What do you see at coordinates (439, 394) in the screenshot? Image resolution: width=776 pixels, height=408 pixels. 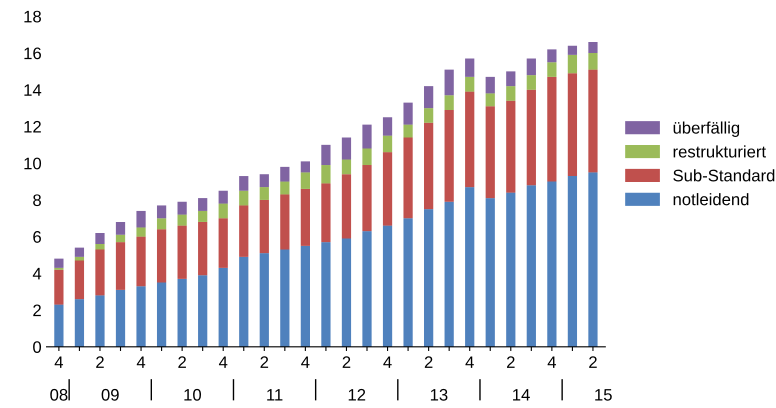 I see `text: 13` at bounding box center [439, 394].